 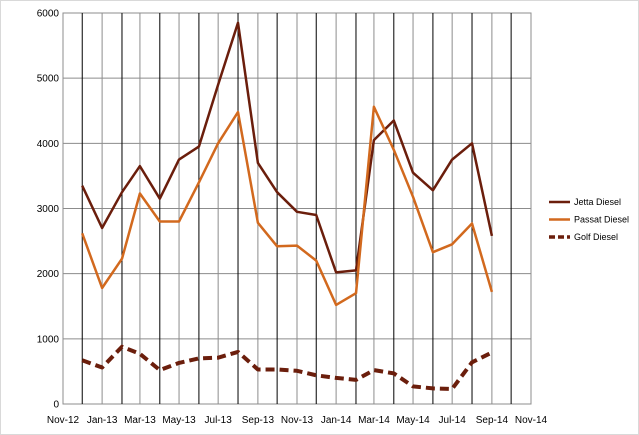 What do you see at coordinates (48, 14) in the screenshot?
I see `y-tick-label: 6000` at bounding box center [48, 14].